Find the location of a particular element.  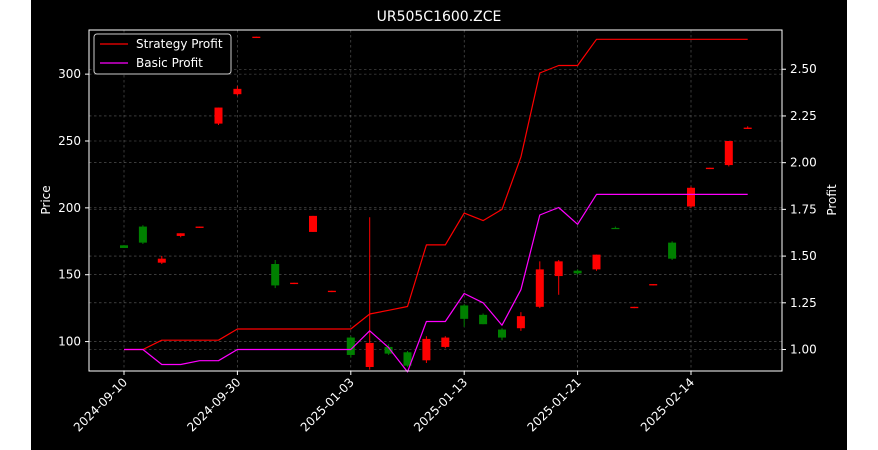

right-tick-label: 1.50 is located at coordinates (803, 256).